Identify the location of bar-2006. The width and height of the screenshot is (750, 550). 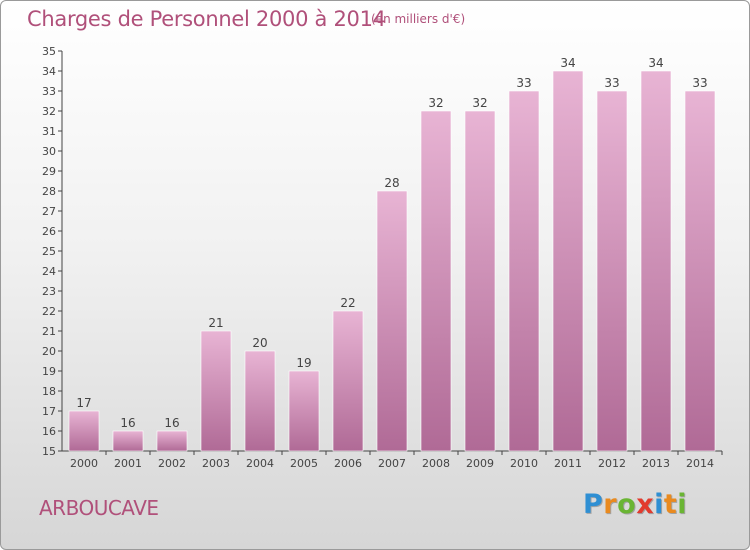
(348, 381).